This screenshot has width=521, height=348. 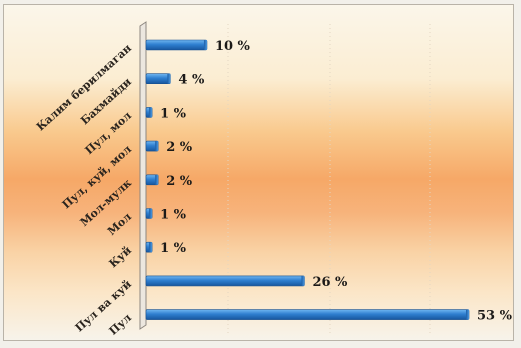 What do you see at coordinates (121, 324) in the screenshot?
I see `category-label: Пул` at bounding box center [121, 324].